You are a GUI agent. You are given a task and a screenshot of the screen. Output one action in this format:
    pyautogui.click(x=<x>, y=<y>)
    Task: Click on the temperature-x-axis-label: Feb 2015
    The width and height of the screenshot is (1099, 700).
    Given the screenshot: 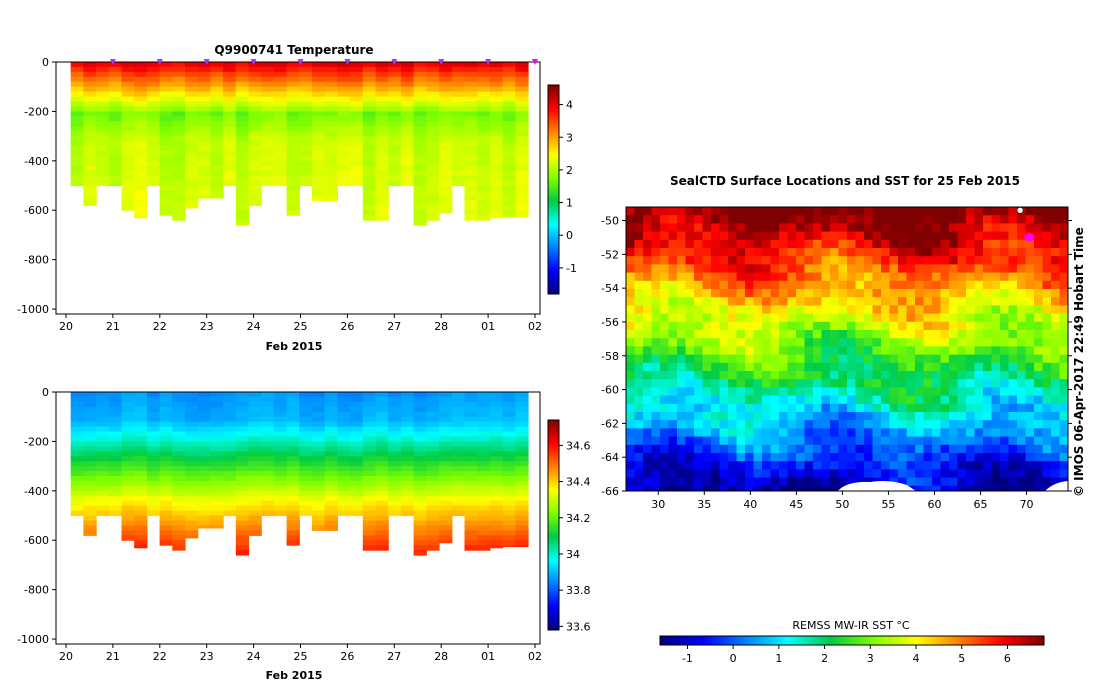 What is the action you would take?
    pyautogui.click(x=294, y=346)
    